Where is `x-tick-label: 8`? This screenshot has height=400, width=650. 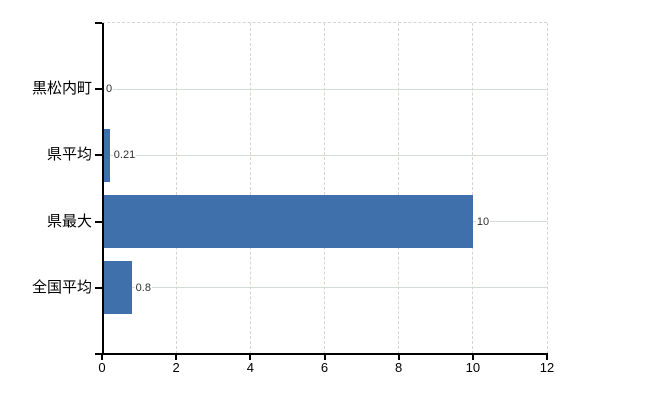 x-tick-label: 8 is located at coordinates (399, 367).